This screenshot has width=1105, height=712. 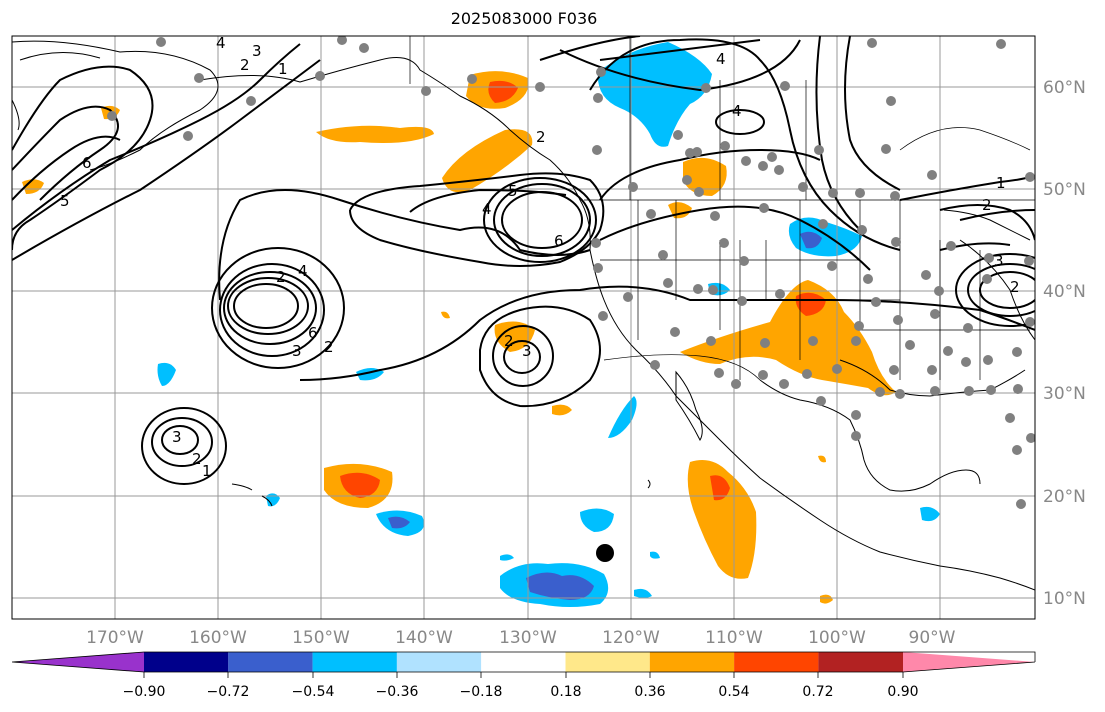 I want to click on colorbar-tick-label: −0.36, so click(x=397, y=692).